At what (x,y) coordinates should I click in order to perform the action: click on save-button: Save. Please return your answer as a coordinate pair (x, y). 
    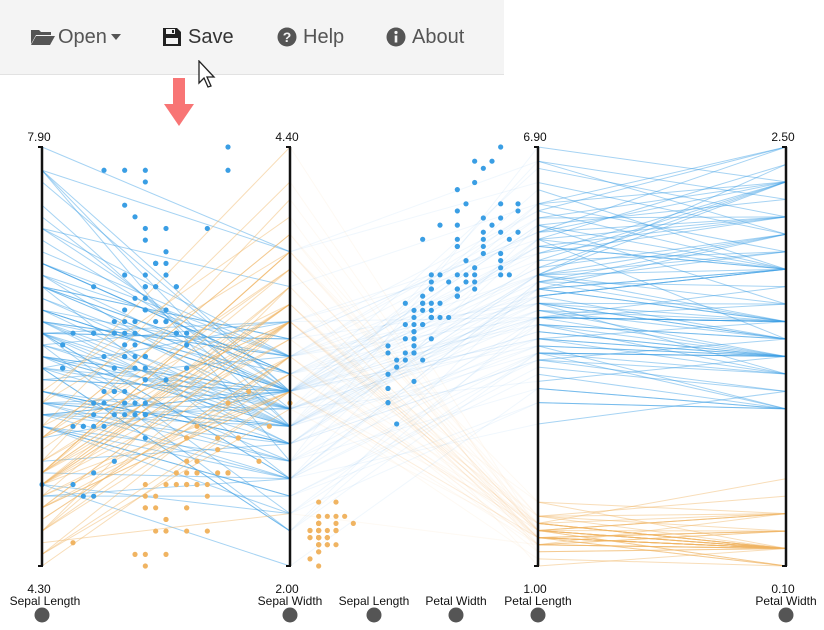
    Looking at the image, I should click on (198, 37).